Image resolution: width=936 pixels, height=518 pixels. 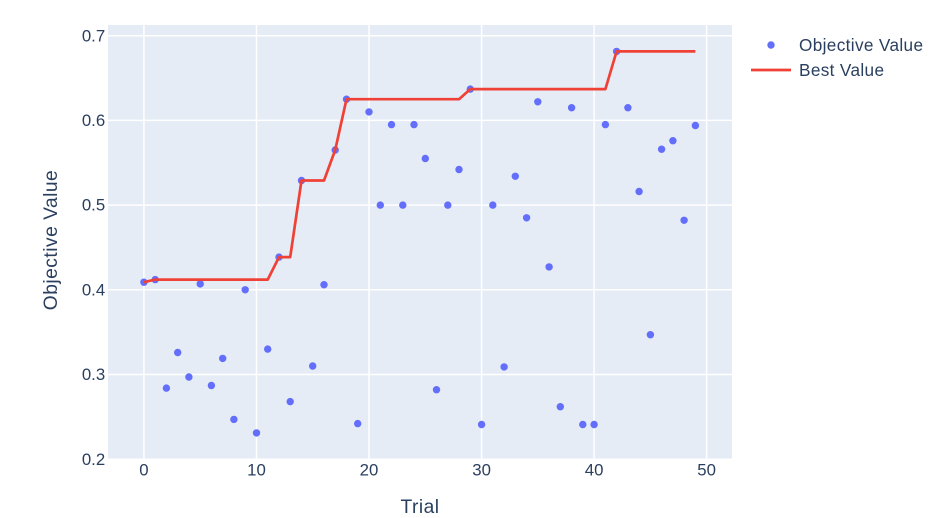 What do you see at coordinates (841, 70) in the screenshot?
I see `svg-text: Best Value` at bounding box center [841, 70].